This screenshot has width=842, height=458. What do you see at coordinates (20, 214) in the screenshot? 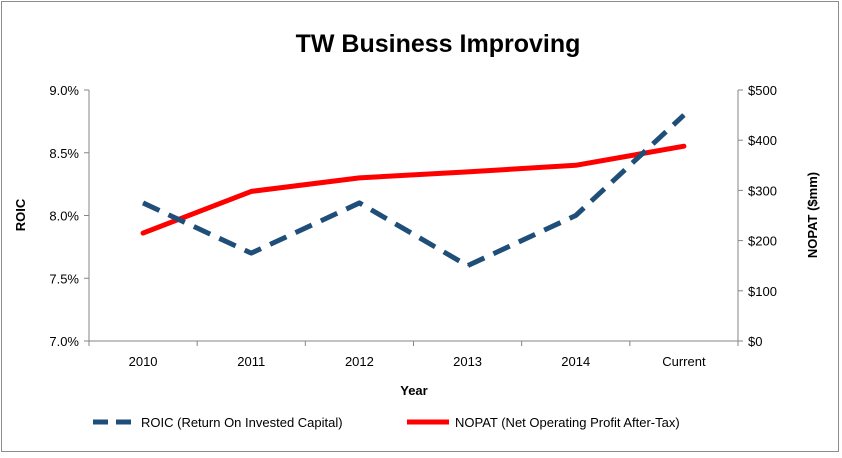
I see `y-axis-title: ROIC` at bounding box center [20, 214].